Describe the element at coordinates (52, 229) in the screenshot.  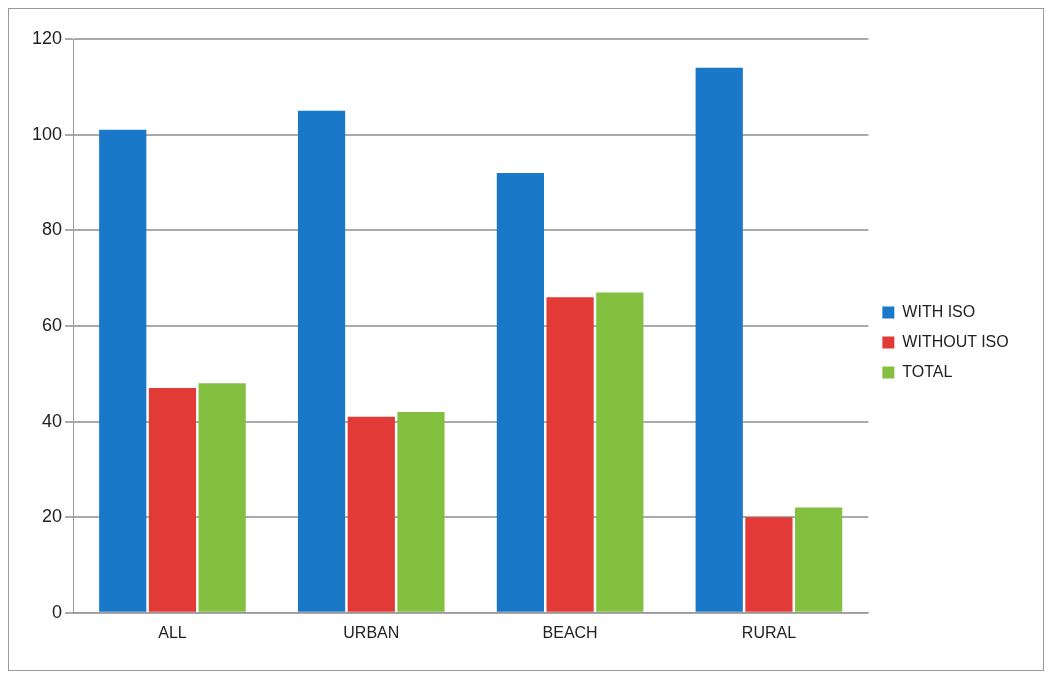
I see `y-tick-label: 80` at that location.